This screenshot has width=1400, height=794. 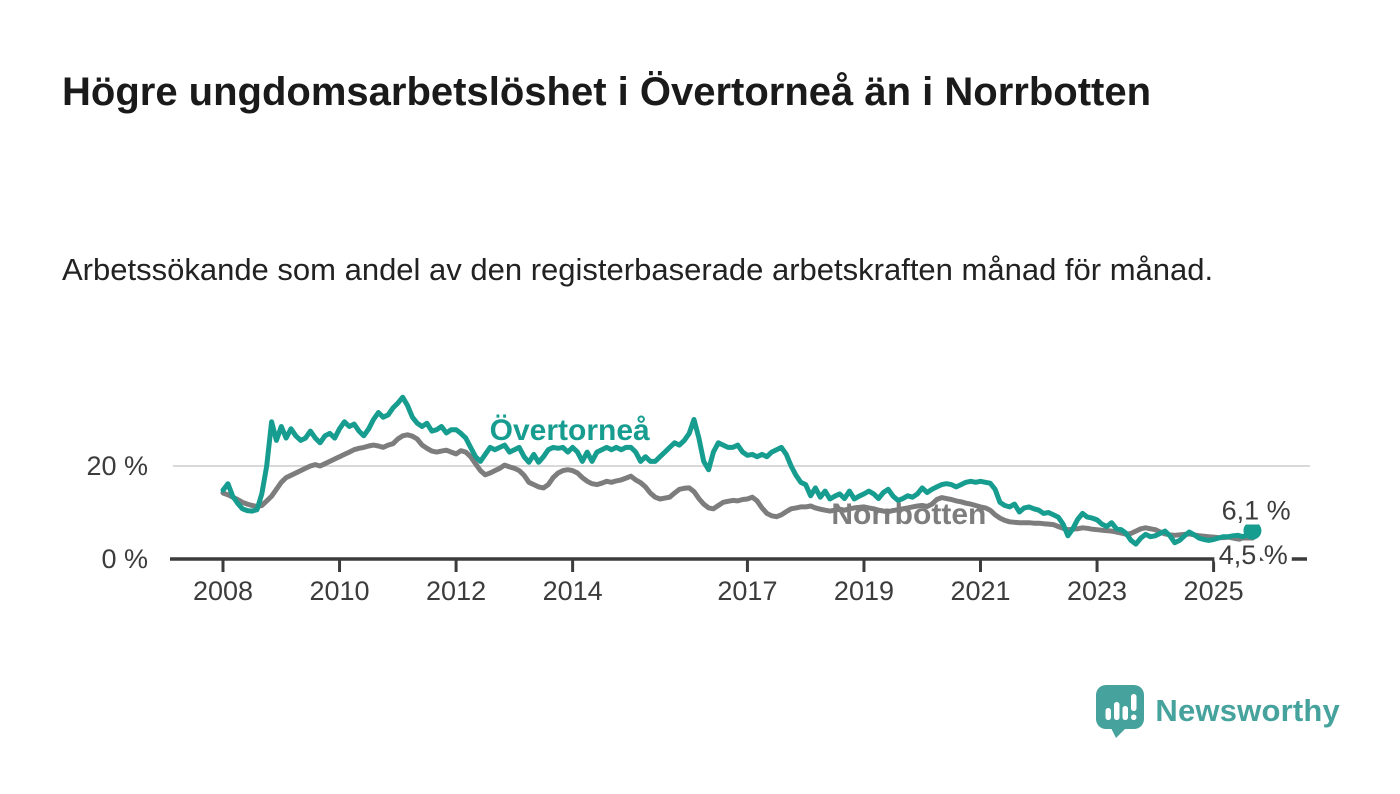 What do you see at coordinates (908, 514) in the screenshot?
I see `series-label-norrbotten: Norrbotten` at bounding box center [908, 514].